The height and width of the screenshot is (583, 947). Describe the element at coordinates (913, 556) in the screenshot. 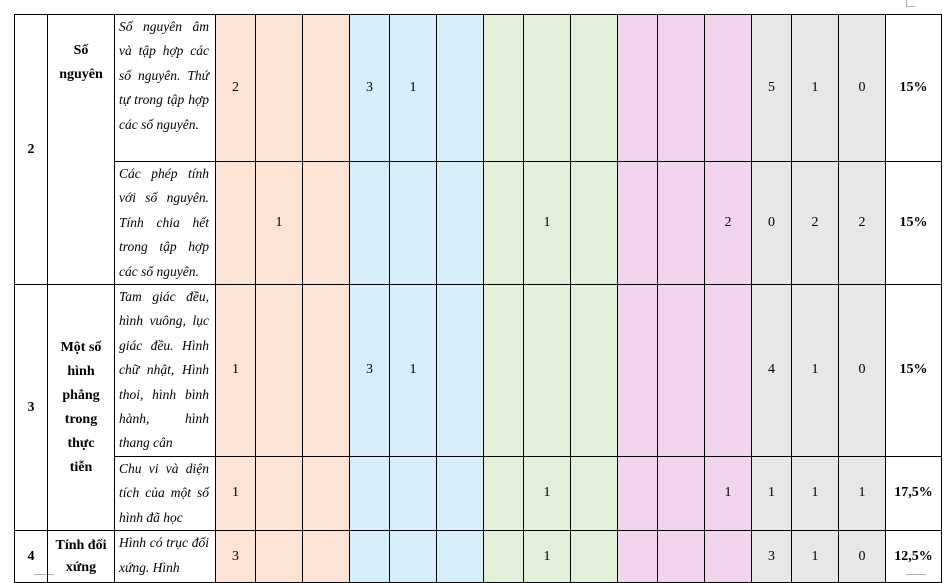

I see `percent-cell: 12,5%` at that location.